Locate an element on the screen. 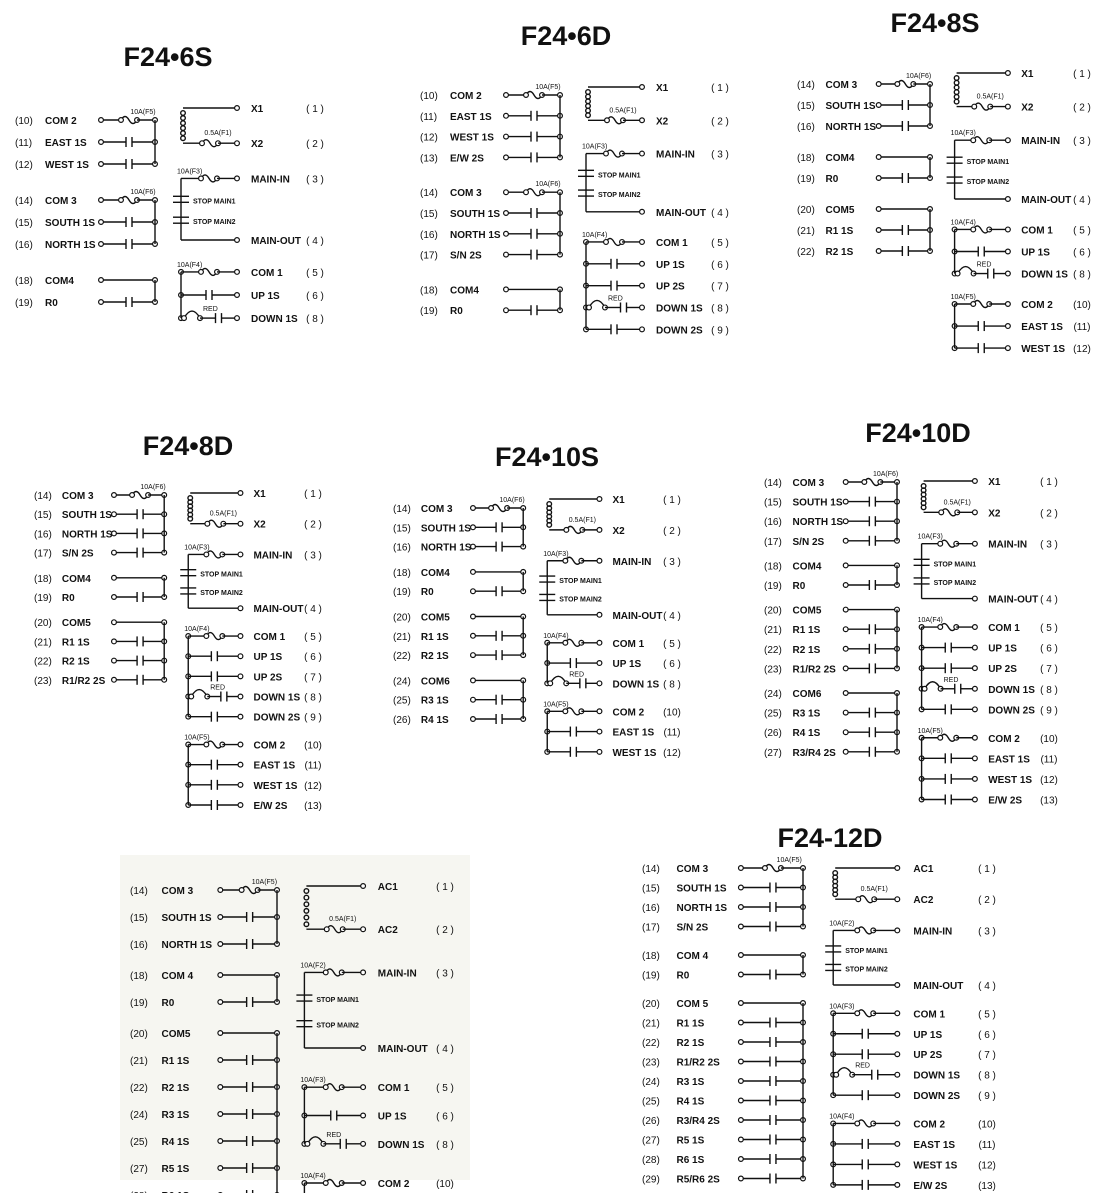  terminal-row: (19) R0 is located at coordinates (101, 598).